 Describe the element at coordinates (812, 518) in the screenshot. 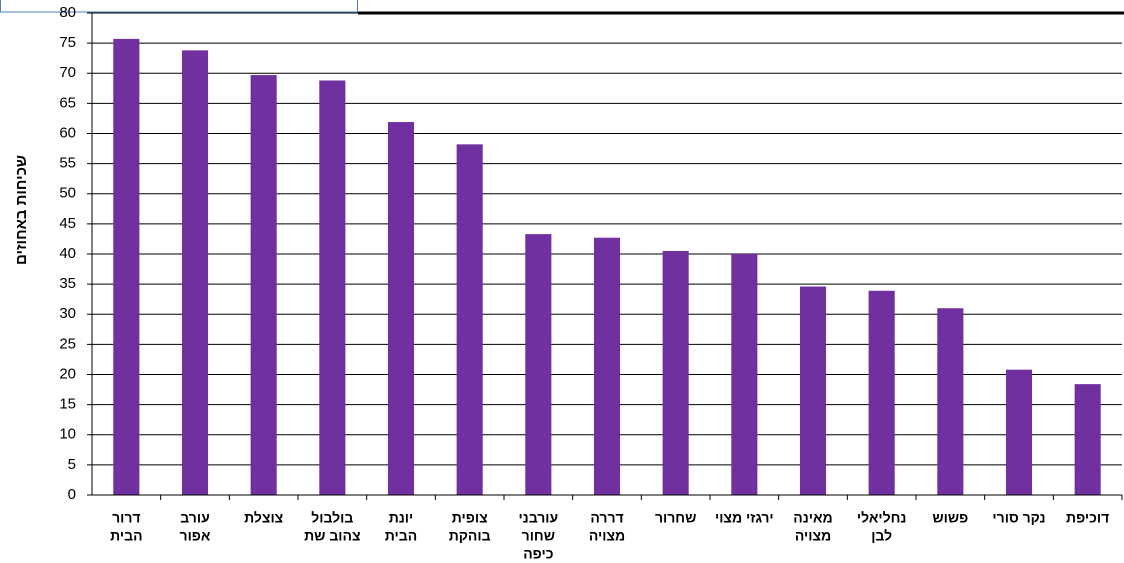

I see `x-tick-label: מאינה` at that location.